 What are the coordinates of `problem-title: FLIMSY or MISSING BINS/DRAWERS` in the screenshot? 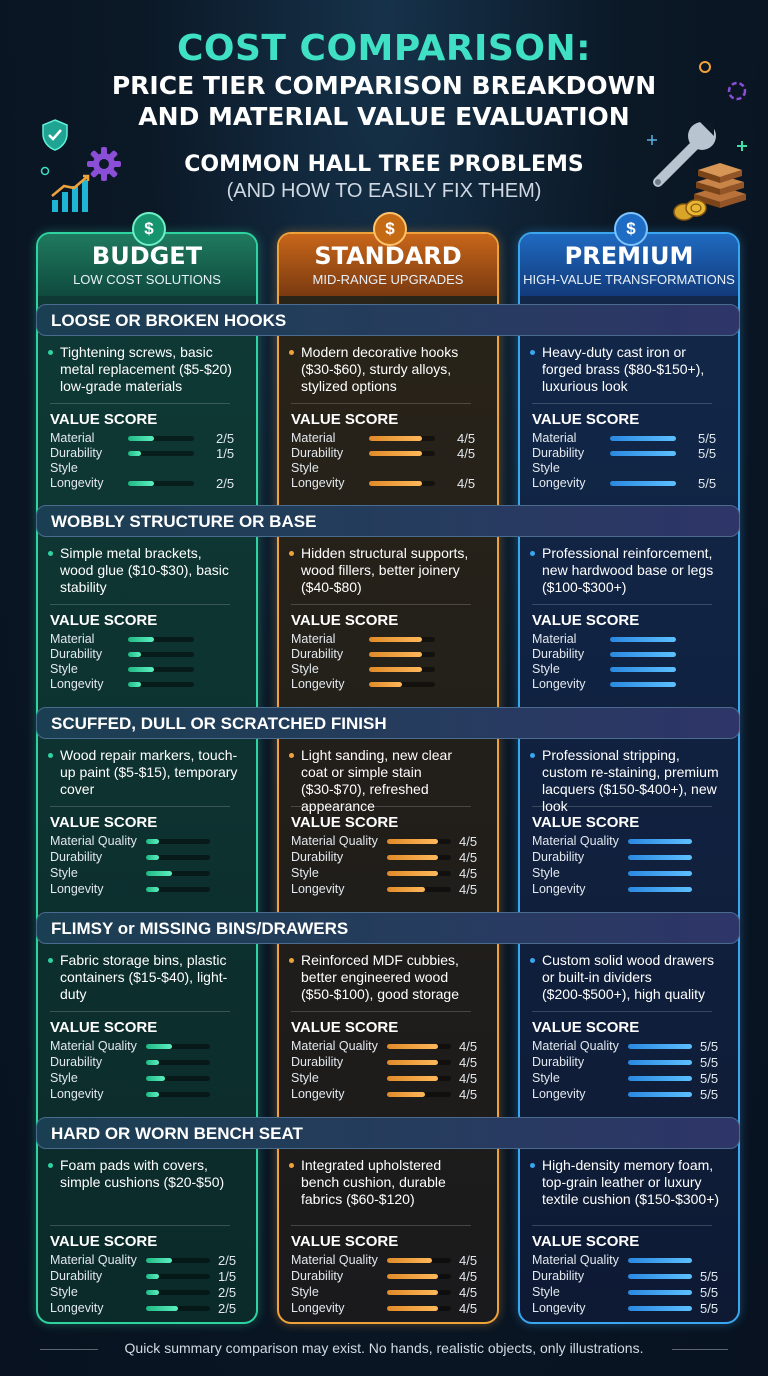 It's located at (200, 928).